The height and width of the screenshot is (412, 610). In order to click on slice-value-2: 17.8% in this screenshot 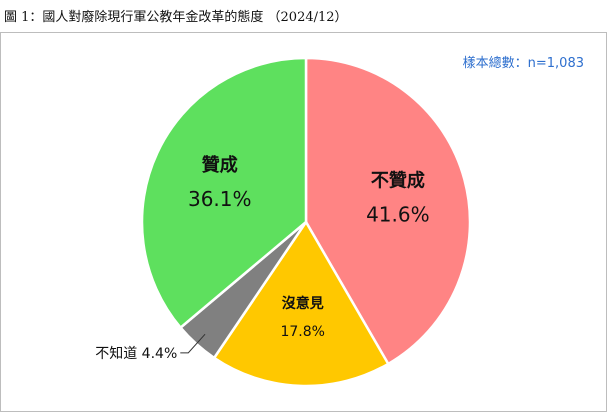, I will do `click(302, 332)`.